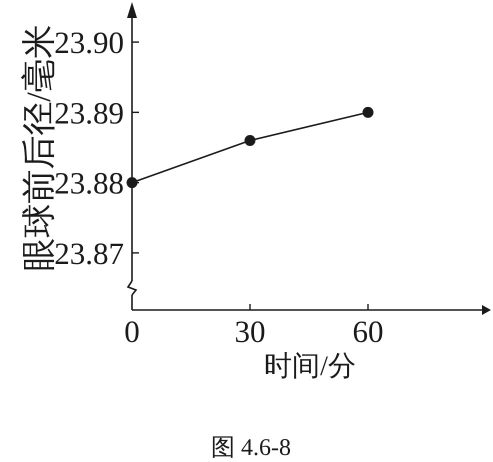 Image resolution: width=493 pixels, height=462 pixels. What do you see at coordinates (89, 112) in the screenshot?
I see `y-tick-label: 23.89` at bounding box center [89, 112].